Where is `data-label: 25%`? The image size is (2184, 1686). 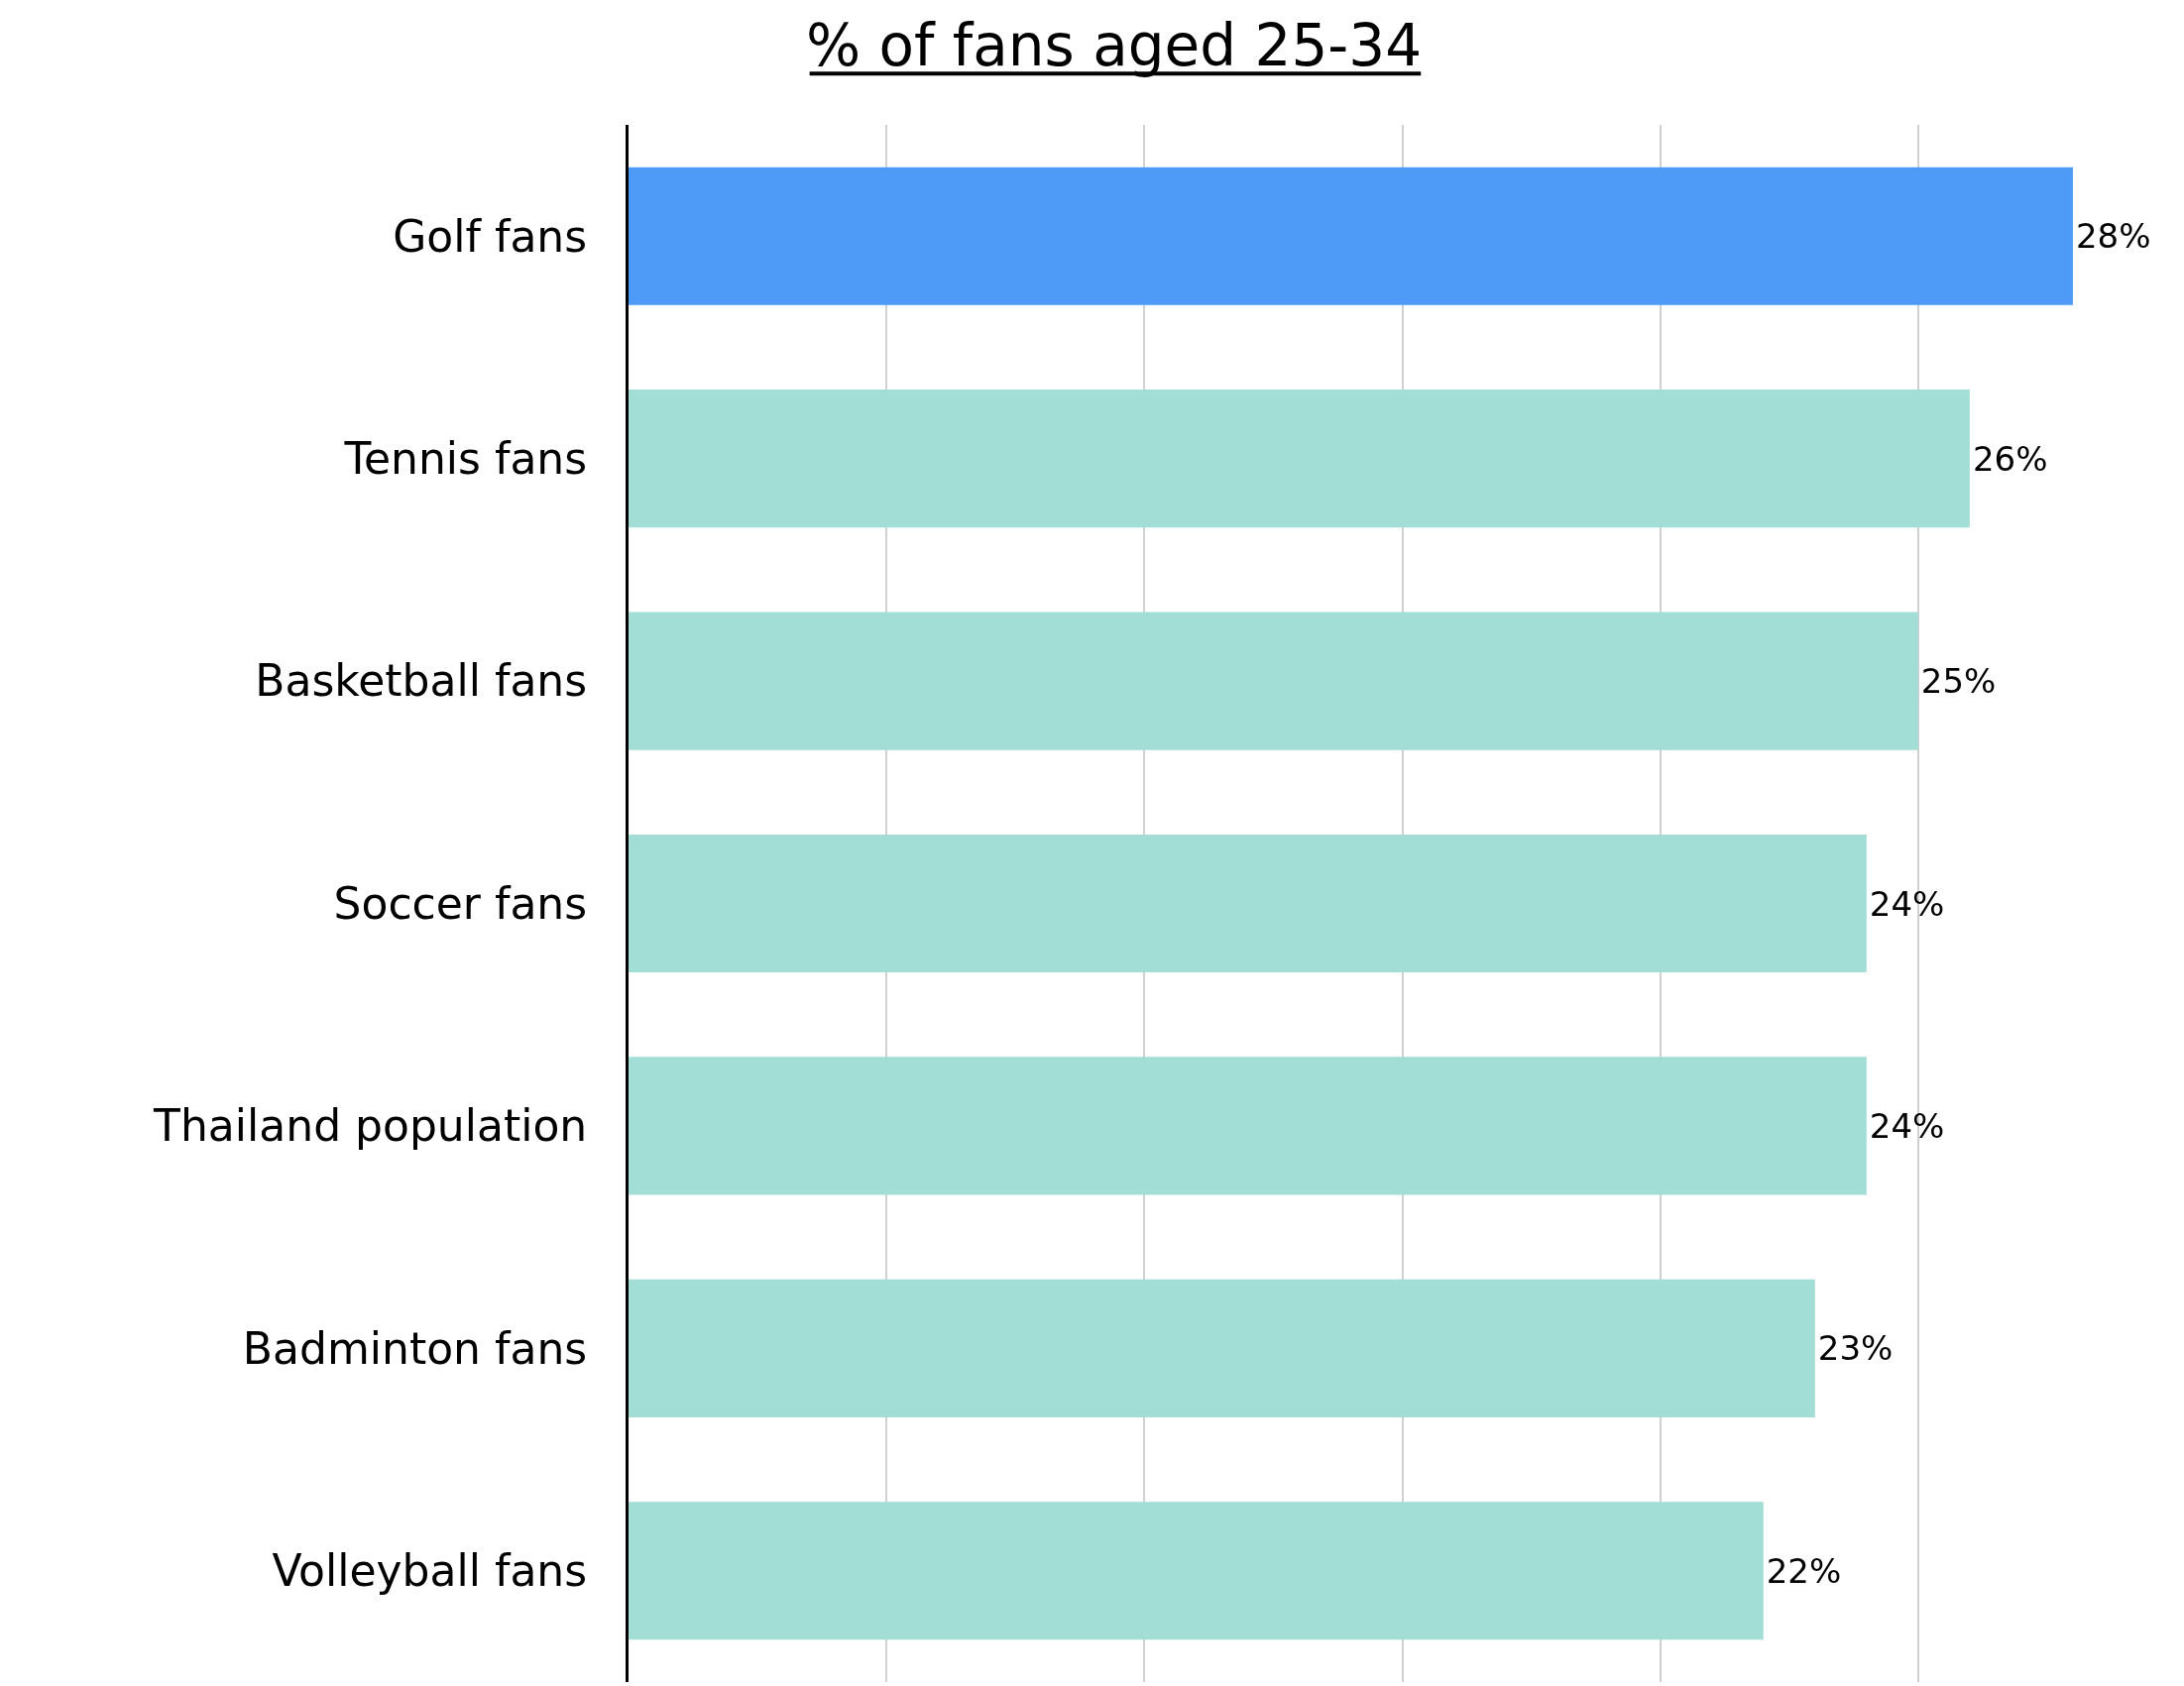
data-label: 25% is located at coordinates (1958, 681).